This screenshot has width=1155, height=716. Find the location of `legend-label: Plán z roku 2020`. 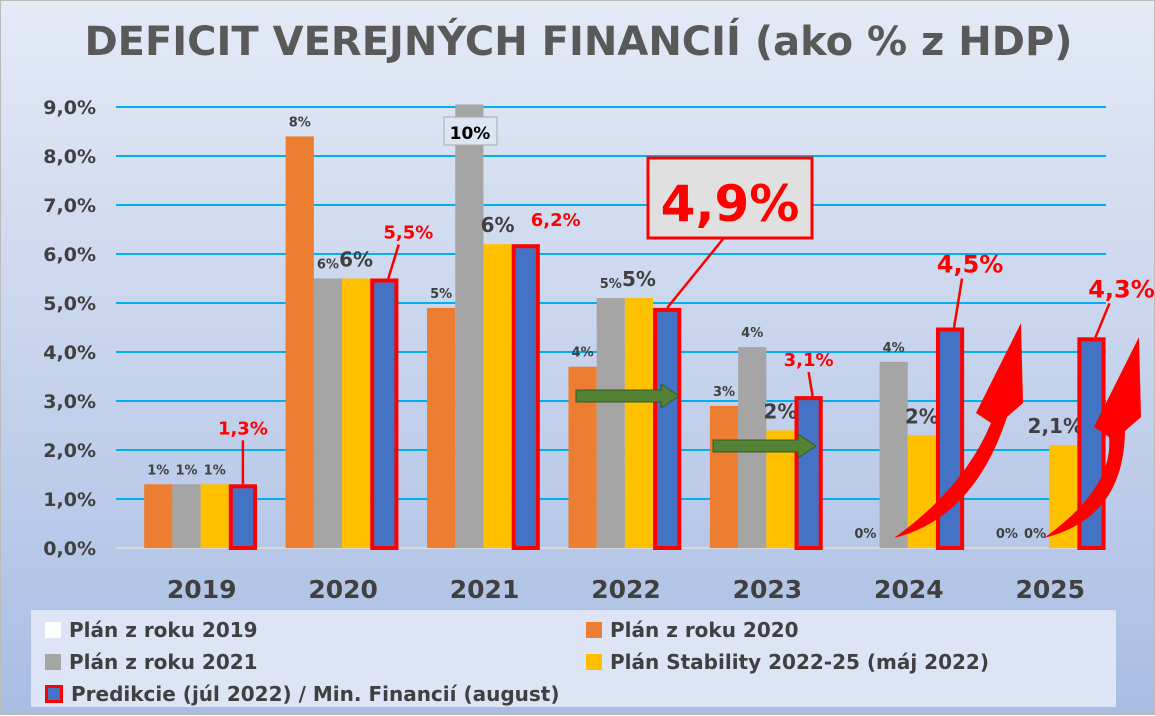

legend-label: Plán z roku 2020 is located at coordinates (704, 630).